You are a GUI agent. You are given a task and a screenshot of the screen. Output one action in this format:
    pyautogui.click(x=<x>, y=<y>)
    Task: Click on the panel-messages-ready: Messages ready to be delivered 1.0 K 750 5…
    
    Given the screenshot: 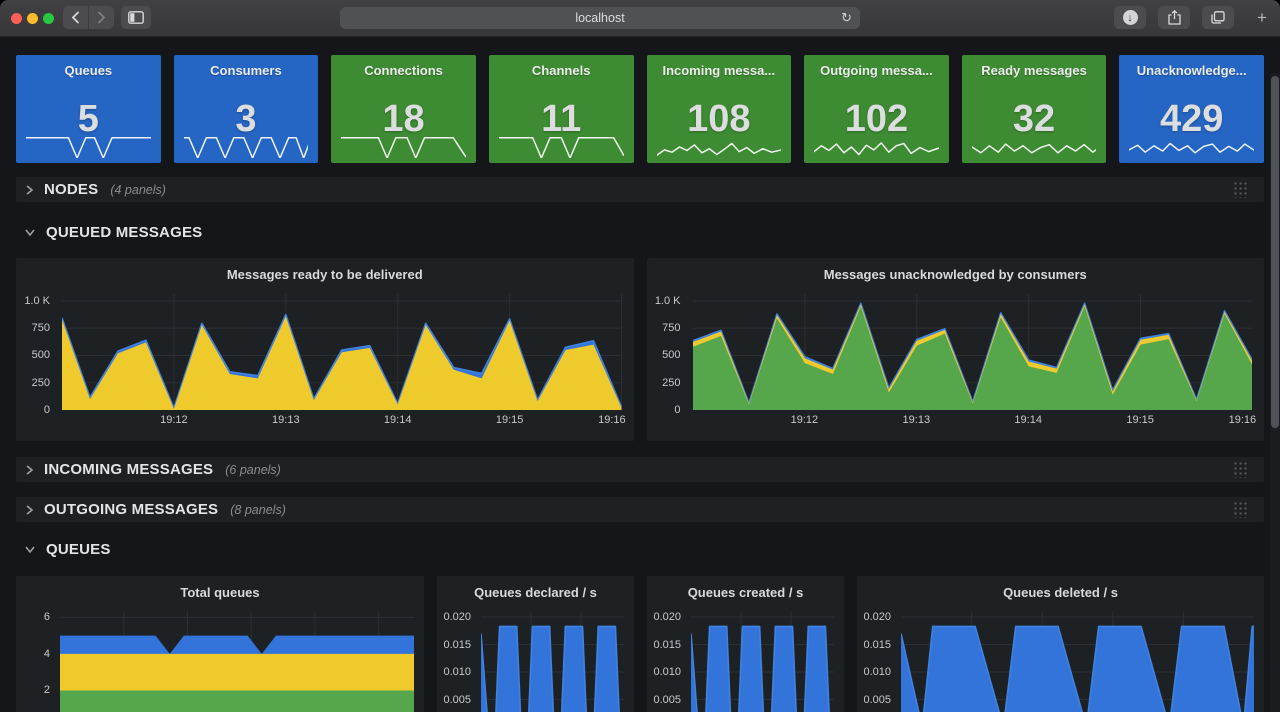 What is the action you would take?
    pyautogui.click(x=325, y=349)
    